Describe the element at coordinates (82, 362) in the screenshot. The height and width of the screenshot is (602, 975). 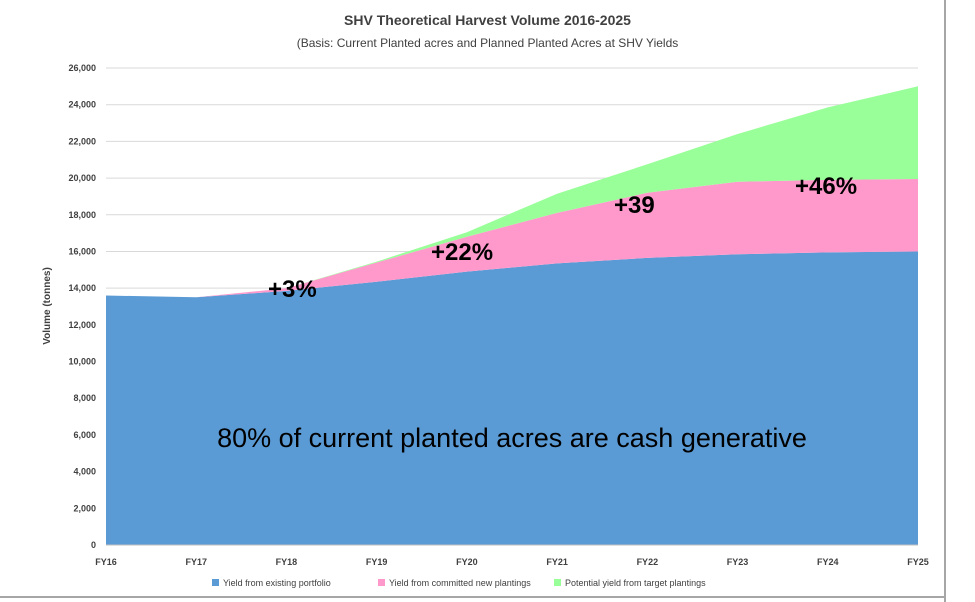
I see `y-tick-label: 10,000` at that location.